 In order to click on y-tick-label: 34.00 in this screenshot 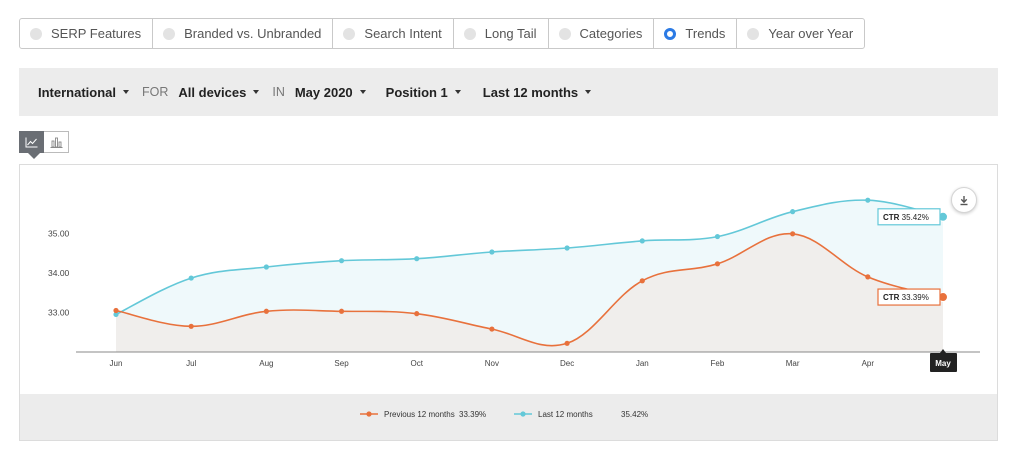, I will do `click(59, 273)`.